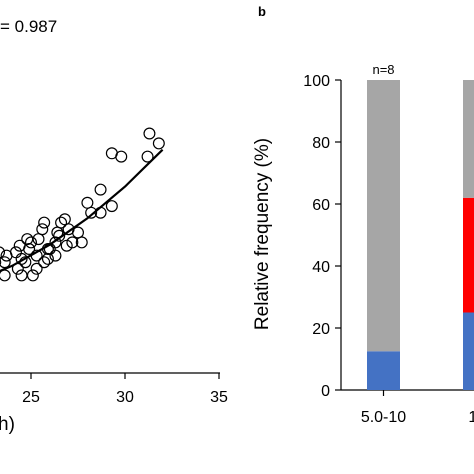 The width and height of the screenshot is (474, 474). Describe the element at coordinates (262, 11) in the screenshot. I see `panel-letter-b: b` at that location.